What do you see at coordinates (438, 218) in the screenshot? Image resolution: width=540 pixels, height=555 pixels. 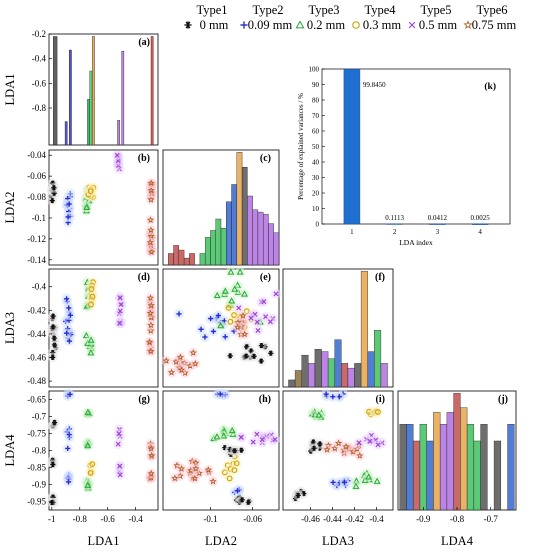 I see `value-label-k-3: 0.0412` at bounding box center [438, 218].